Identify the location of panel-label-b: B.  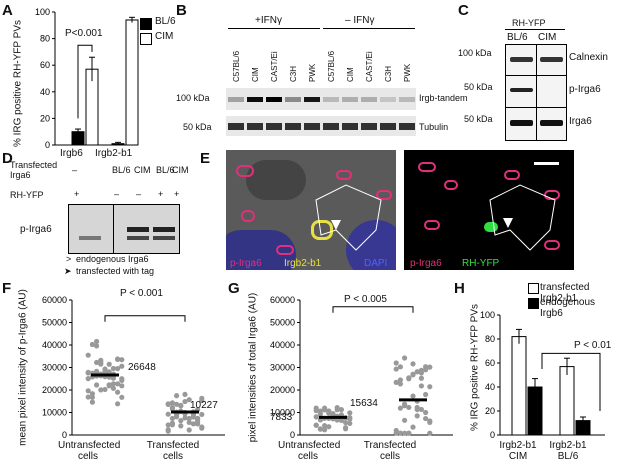
(181, 10).